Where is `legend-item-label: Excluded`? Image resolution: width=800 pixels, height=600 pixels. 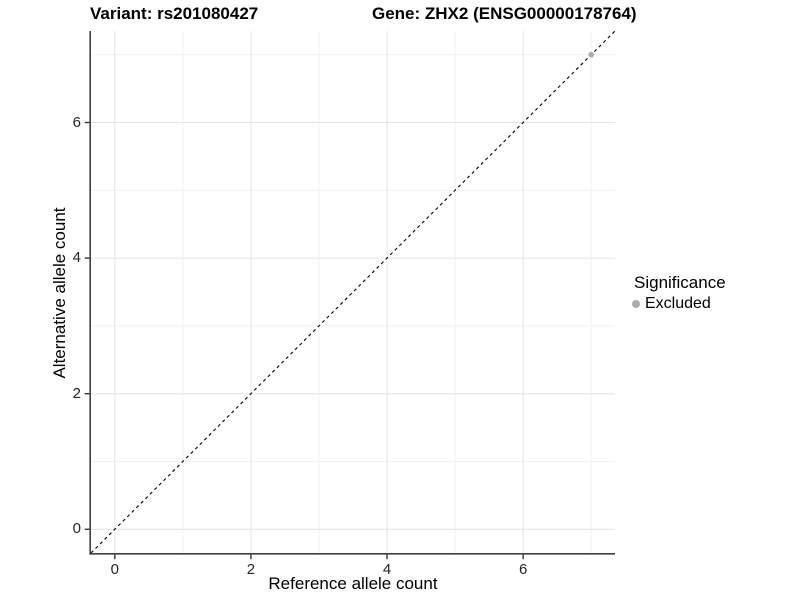
legend-item-label: Excluded is located at coordinates (678, 303).